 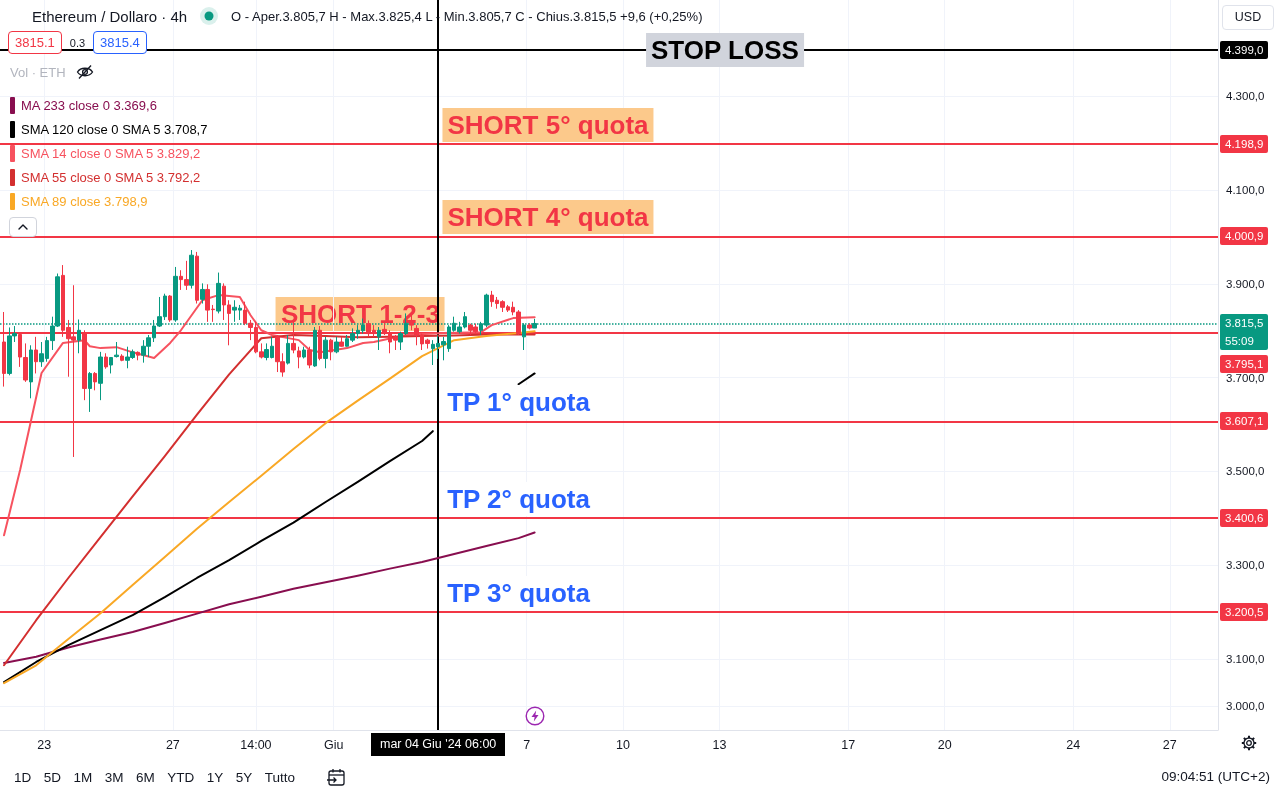 What do you see at coordinates (38, 72) in the screenshot?
I see `annotation: Vol · ETH` at bounding box center [38, 72].